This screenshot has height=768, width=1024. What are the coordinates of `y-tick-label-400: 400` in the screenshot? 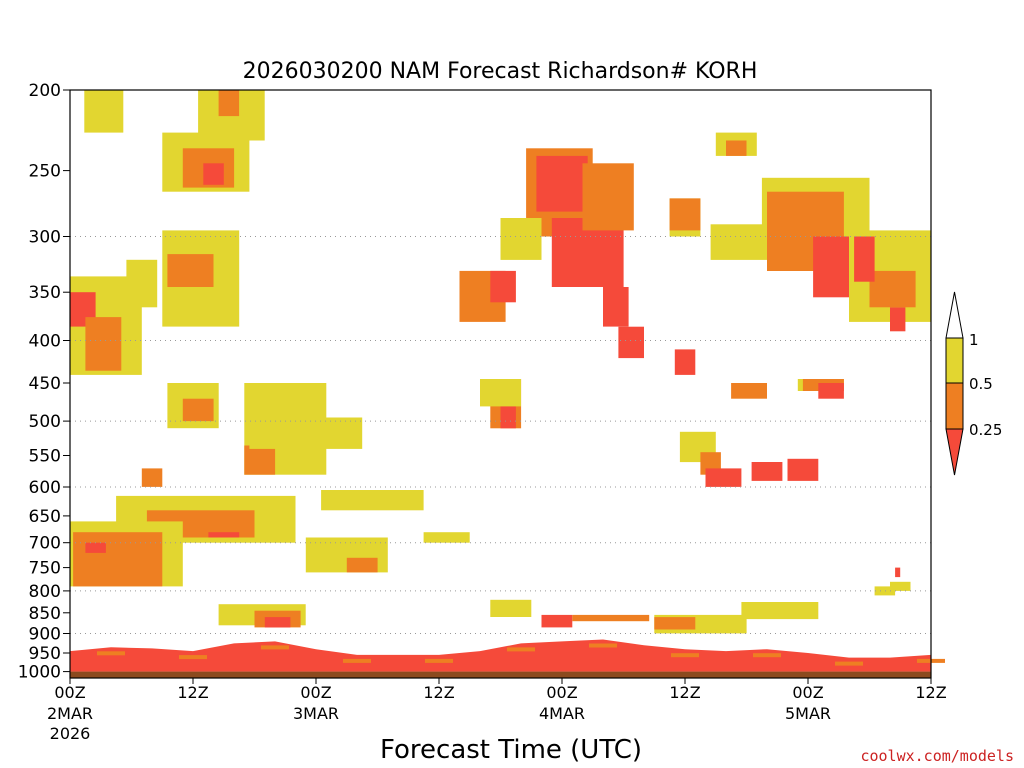 It's located at (45, 342).